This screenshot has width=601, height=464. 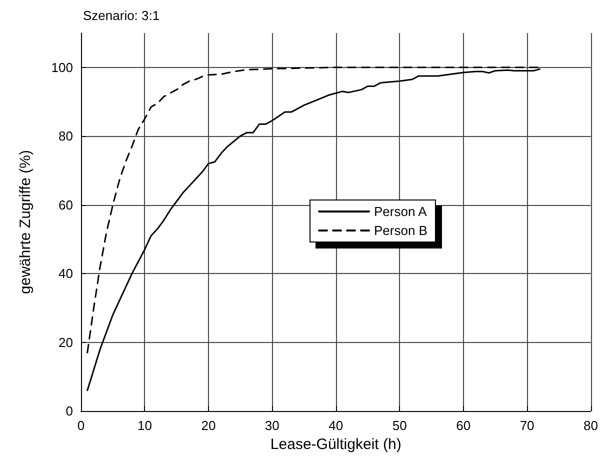 What do you see at coordinates (463, 425) in the screenshot?
I see `x-tick-label: 60` at bounding box center [463, 425].